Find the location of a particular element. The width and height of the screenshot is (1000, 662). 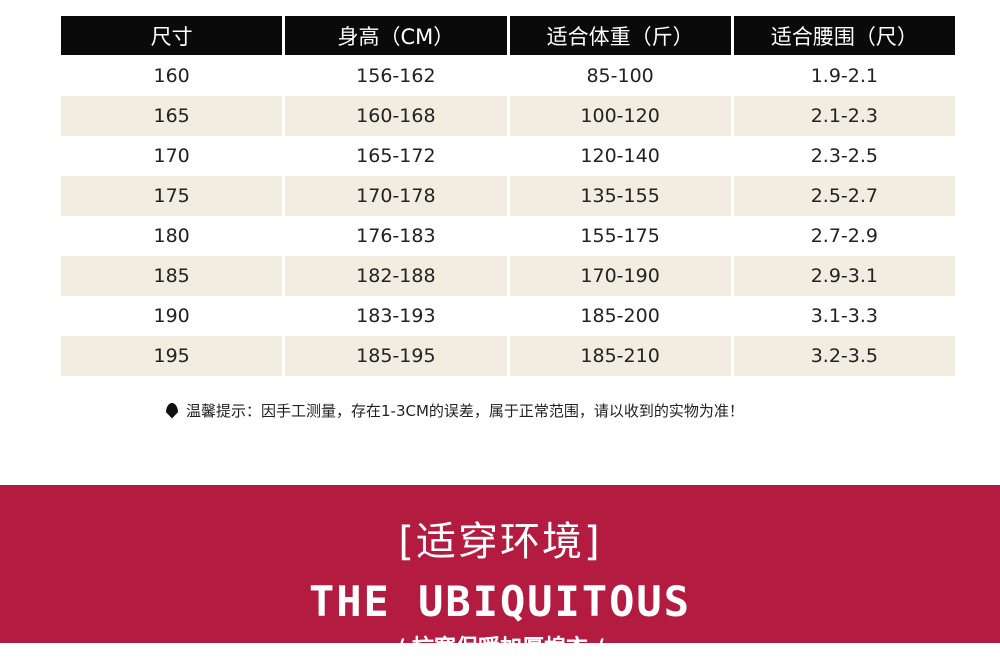

table-row: 195 185-195 185-210 3.2-3.5 is located at coordinates (508, 356).